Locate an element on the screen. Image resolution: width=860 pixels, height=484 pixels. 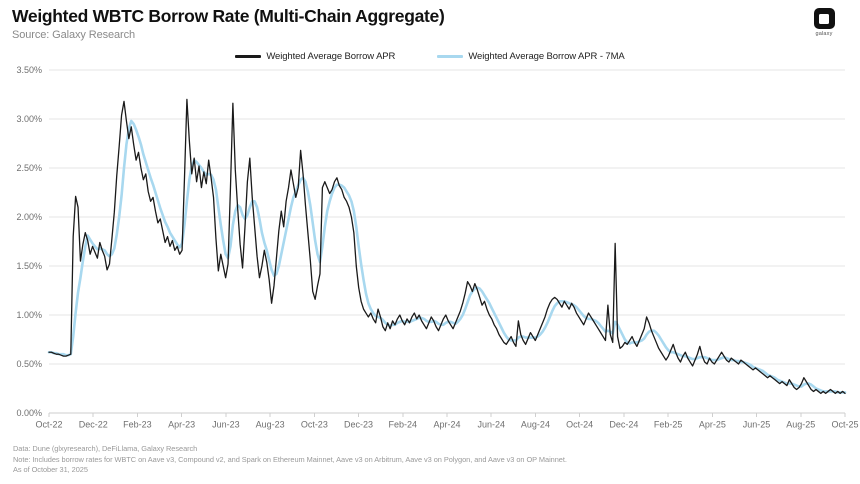
x-axis-tick-label: Feb-24 is located at coordinates (403, 425).